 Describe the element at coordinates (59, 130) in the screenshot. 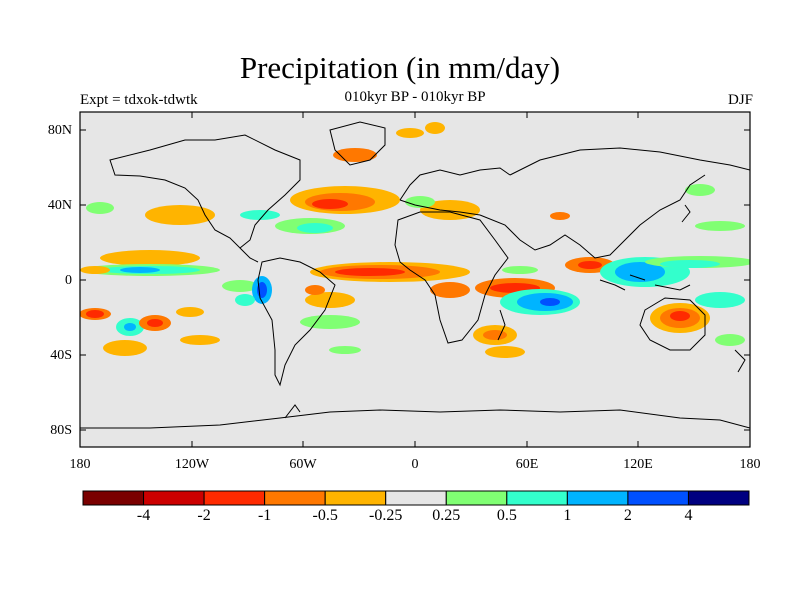

I see `lat-label-80n: 80N` at that location.